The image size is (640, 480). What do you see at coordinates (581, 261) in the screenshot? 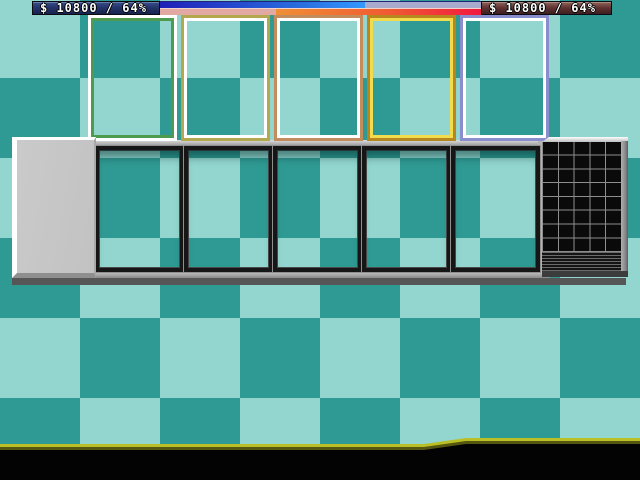
I see `deck-stack-edges` at bounding box center [581, 261].